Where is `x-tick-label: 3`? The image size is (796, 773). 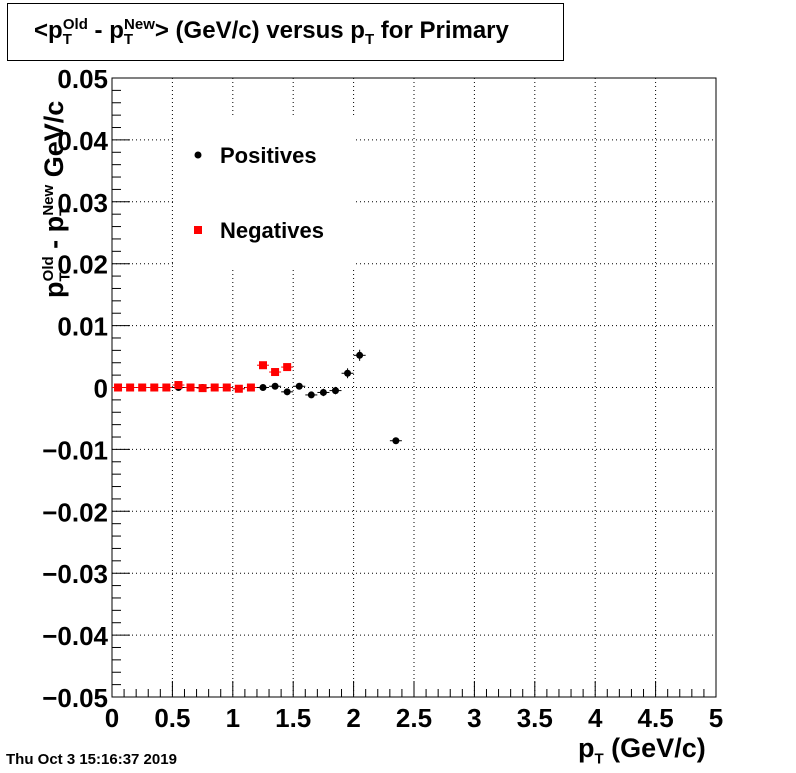
x-tick-label: 3 is located at coordinates (474, 718).